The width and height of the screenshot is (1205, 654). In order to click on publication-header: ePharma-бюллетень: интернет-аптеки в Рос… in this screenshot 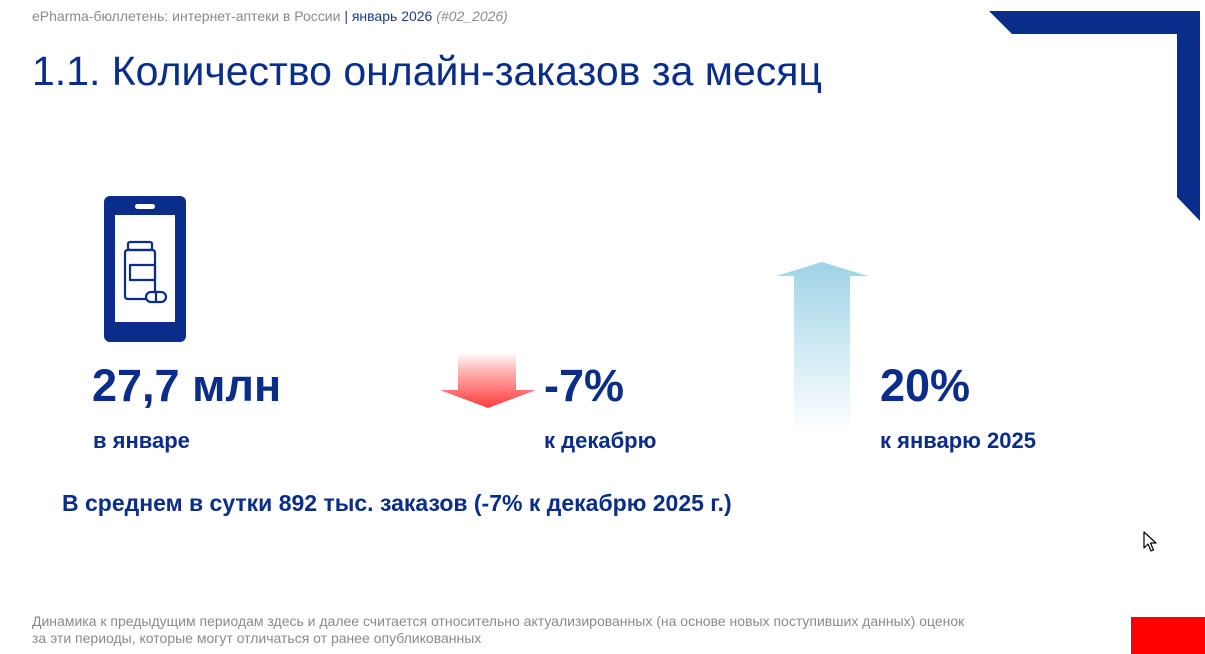, I will do `click(270, 16)`.